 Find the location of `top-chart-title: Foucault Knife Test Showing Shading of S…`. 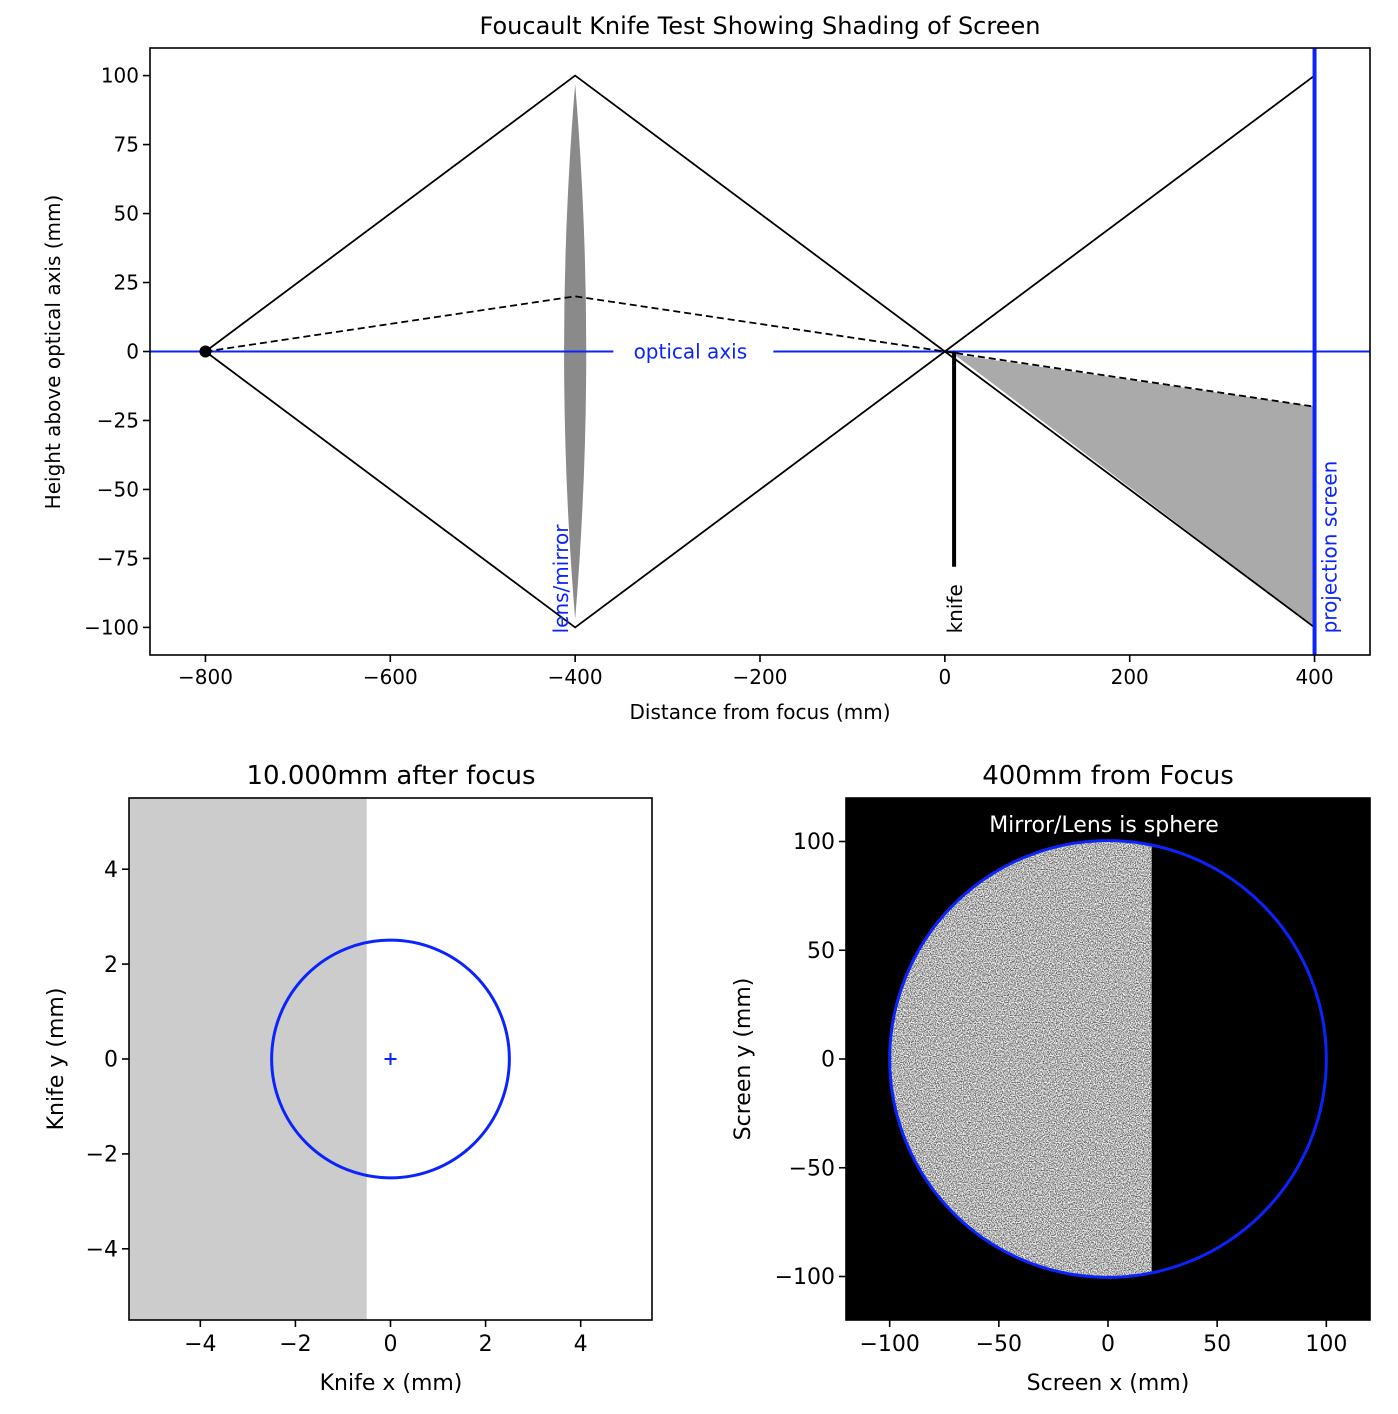

top-chart-title: Foucault Knife Test Showing Shading of S… is located at coordinates (760, 26).